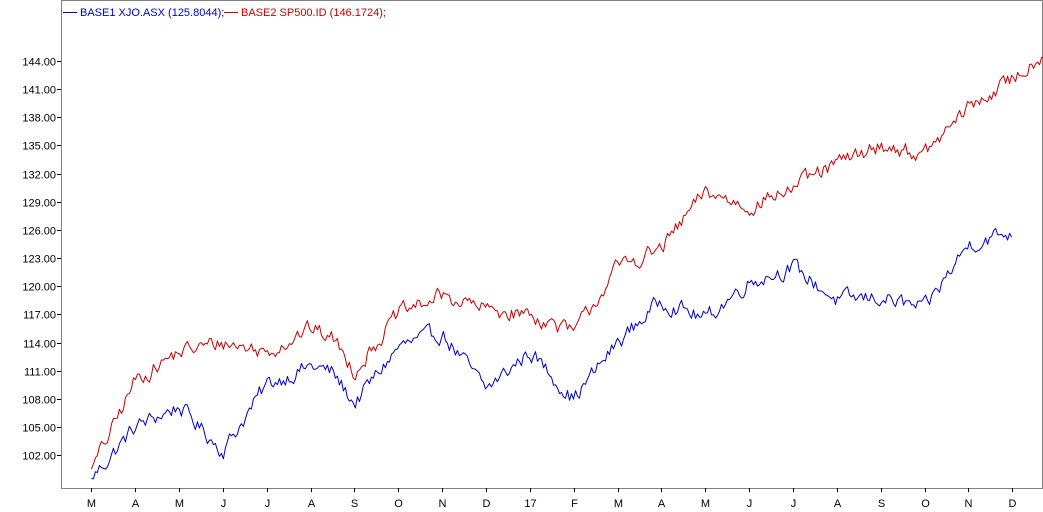 The image size is (1043, 512). I want to click on y-tick-label: 117.00, so click(39, 316).